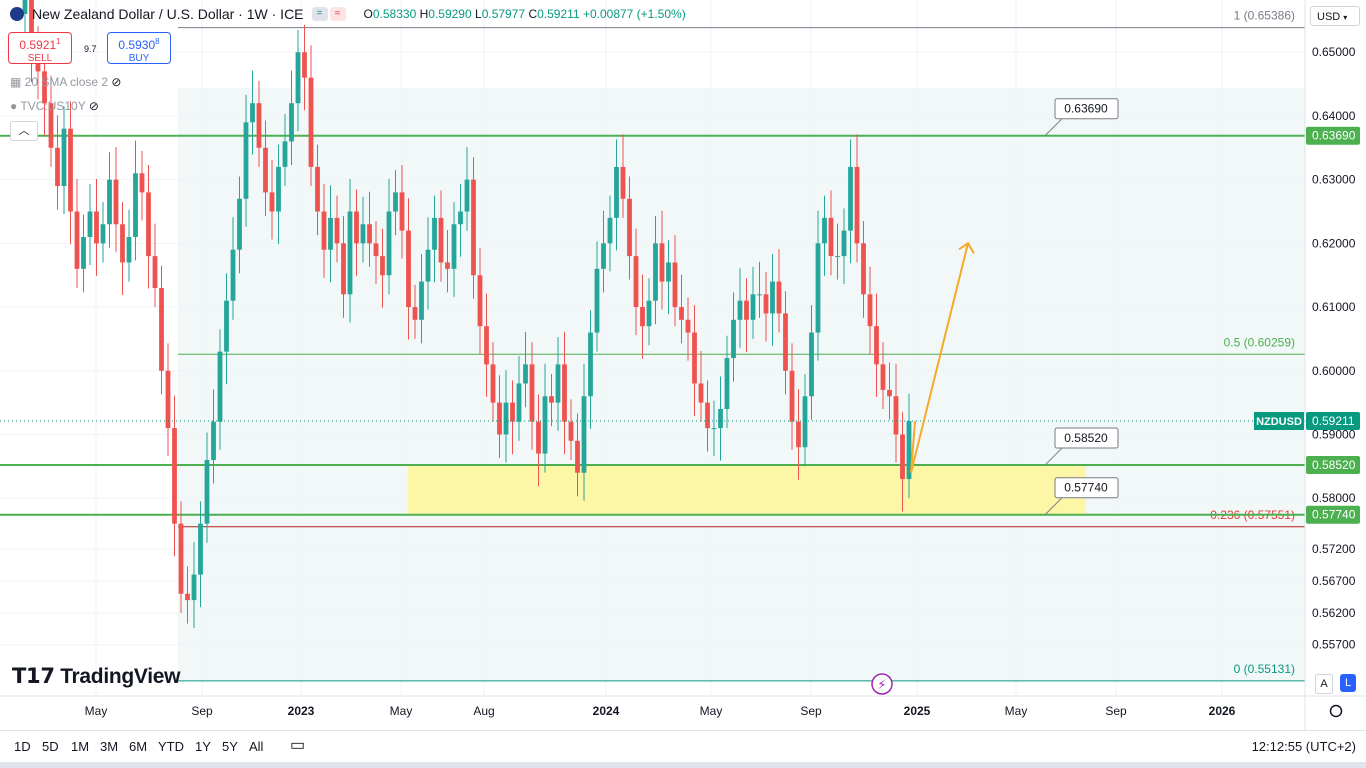 The image size is (1366, 768). What do you see at coordinates (1334, 136) in the screenshot?
I see `level-price-tag-label: 0.63690` at bounding box center [1334, 136].